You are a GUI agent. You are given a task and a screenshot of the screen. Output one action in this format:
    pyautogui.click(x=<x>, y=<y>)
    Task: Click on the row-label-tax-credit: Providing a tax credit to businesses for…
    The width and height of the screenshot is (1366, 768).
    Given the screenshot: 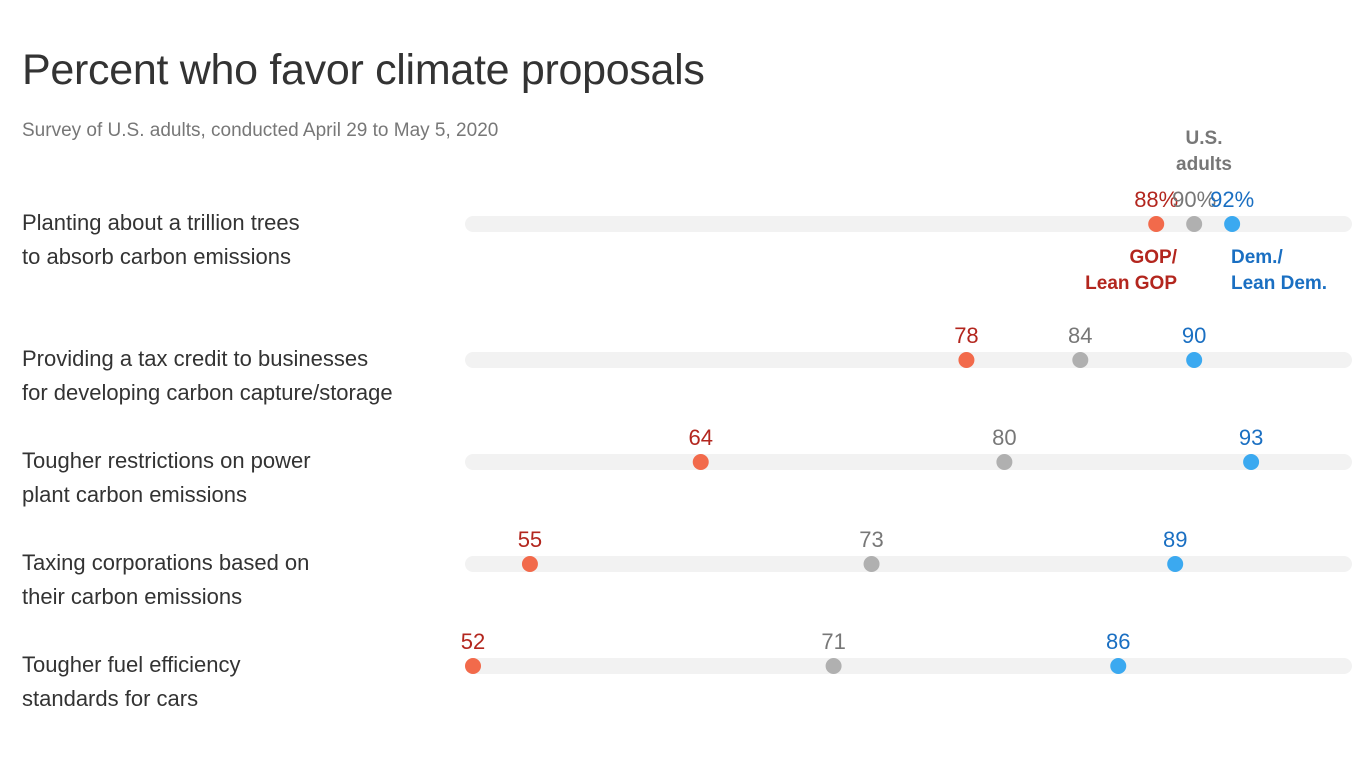 What is the action you would take?
    pyautogui.click(x=207, y=376)
    